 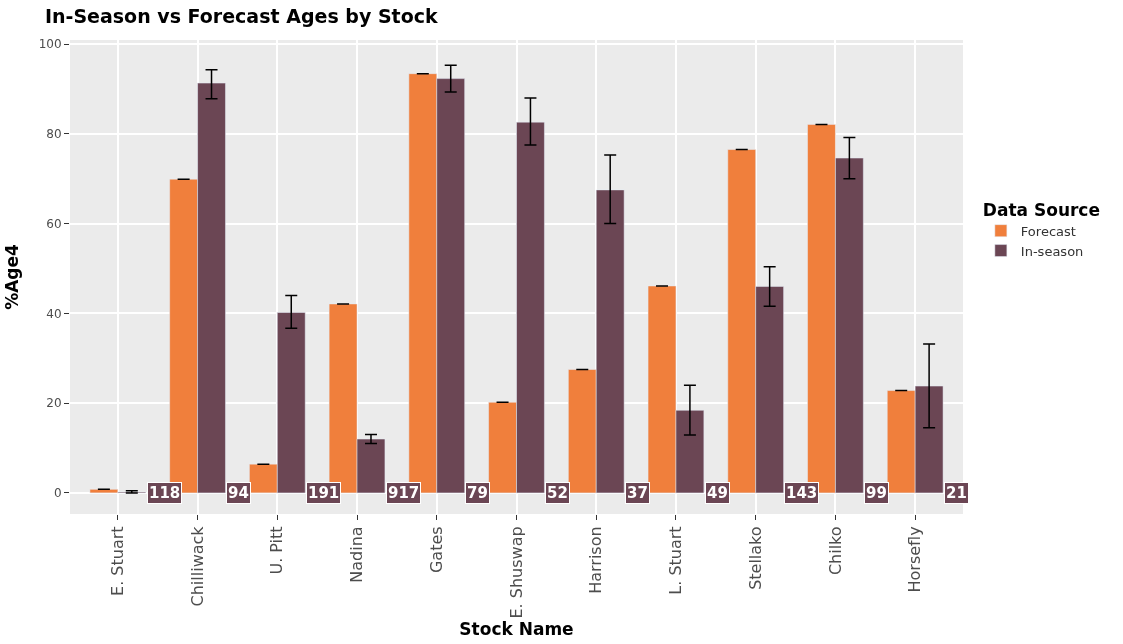 I want to click on x-tick-label: Gates, so click(x=436, y=550).